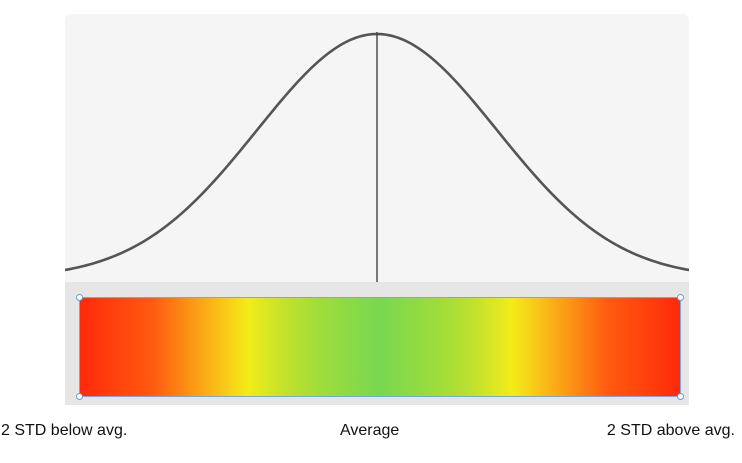 Image resolution: width=742 pixels, height=463 pixels. What do you see at coordinates (64, 430) in the screenshot?
I see `label-2-std-below: 2 STD below avg.` at bounding box center [64, 430].